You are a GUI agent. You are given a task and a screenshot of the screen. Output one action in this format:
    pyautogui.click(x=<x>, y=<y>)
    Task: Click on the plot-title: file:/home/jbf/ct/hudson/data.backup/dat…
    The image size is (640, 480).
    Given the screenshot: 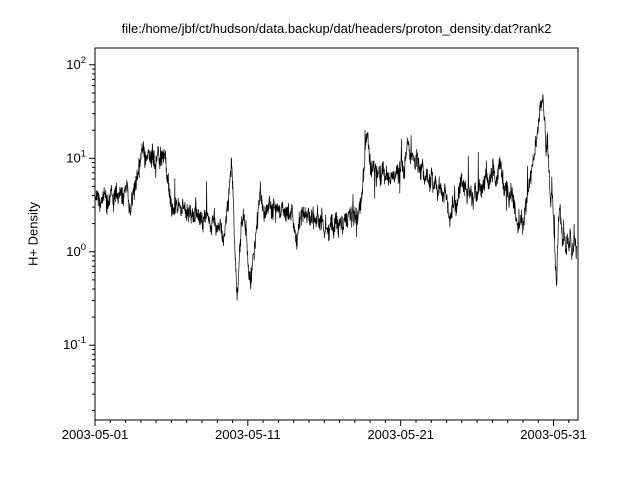 What is the action you would take?
    pyautogui.click(x=336, y=28)
    